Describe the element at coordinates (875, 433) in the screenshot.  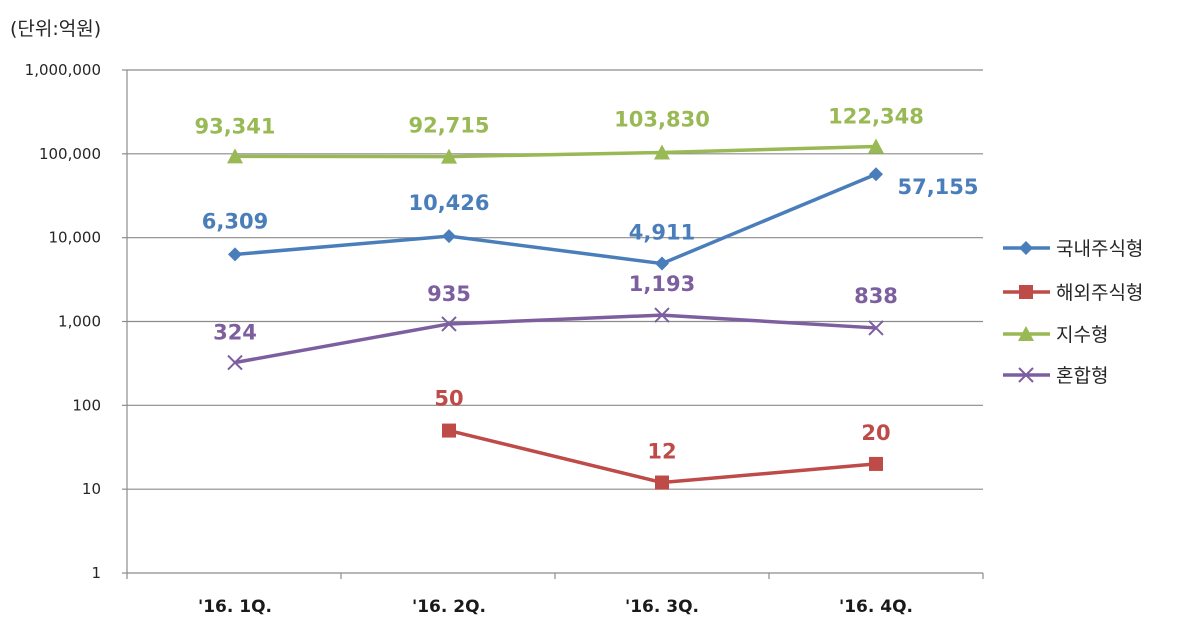
I see `data-label: 20` at that location.